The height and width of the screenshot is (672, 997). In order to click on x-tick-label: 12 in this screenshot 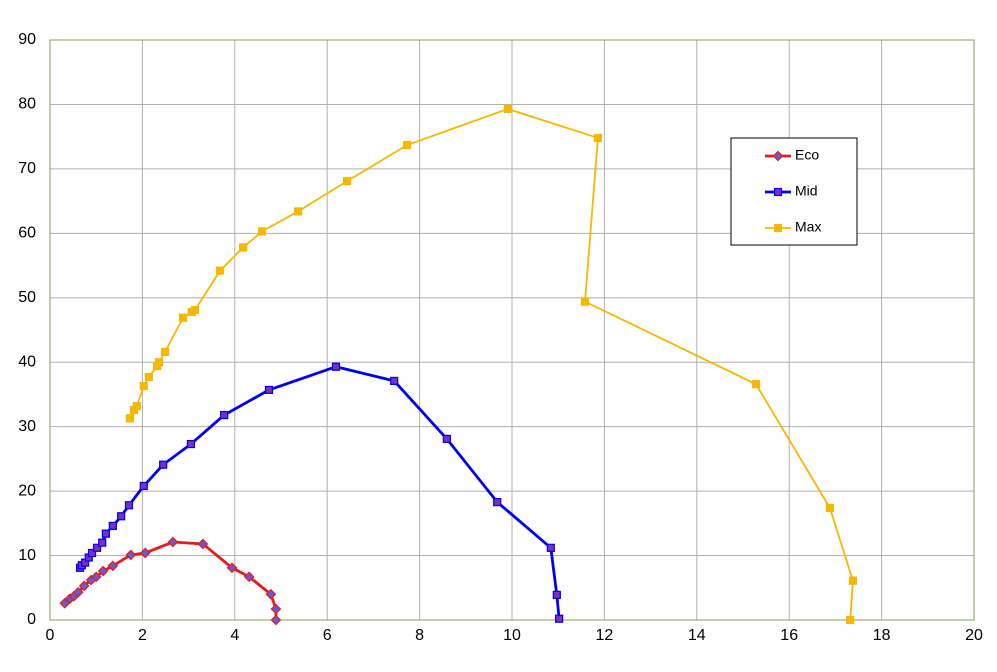, I will do `click(605, 635)`.